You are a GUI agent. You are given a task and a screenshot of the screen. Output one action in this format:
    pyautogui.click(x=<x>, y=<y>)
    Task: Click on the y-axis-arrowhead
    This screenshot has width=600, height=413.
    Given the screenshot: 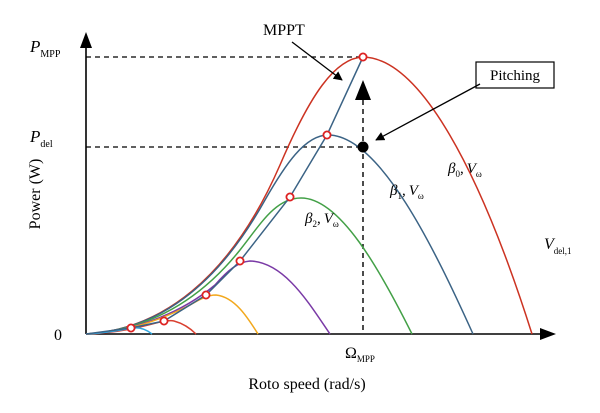 What is the action you would take?
    pyautogui.click(x=86, y=40)
    